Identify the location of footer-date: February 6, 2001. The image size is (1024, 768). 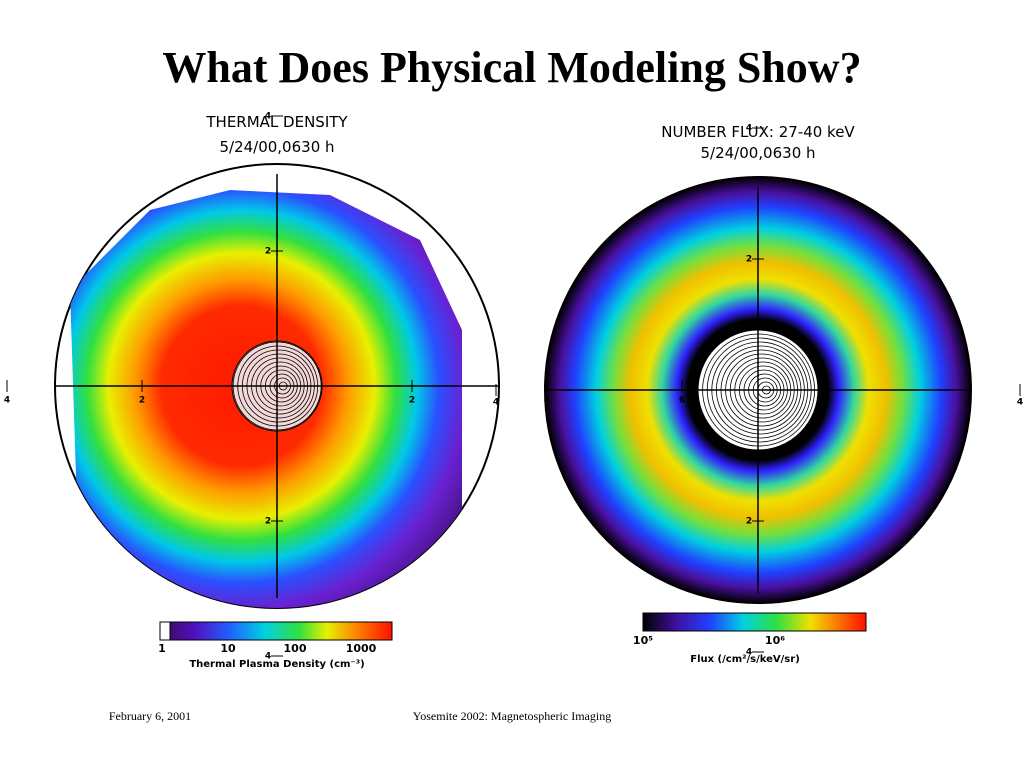
(150, 716).